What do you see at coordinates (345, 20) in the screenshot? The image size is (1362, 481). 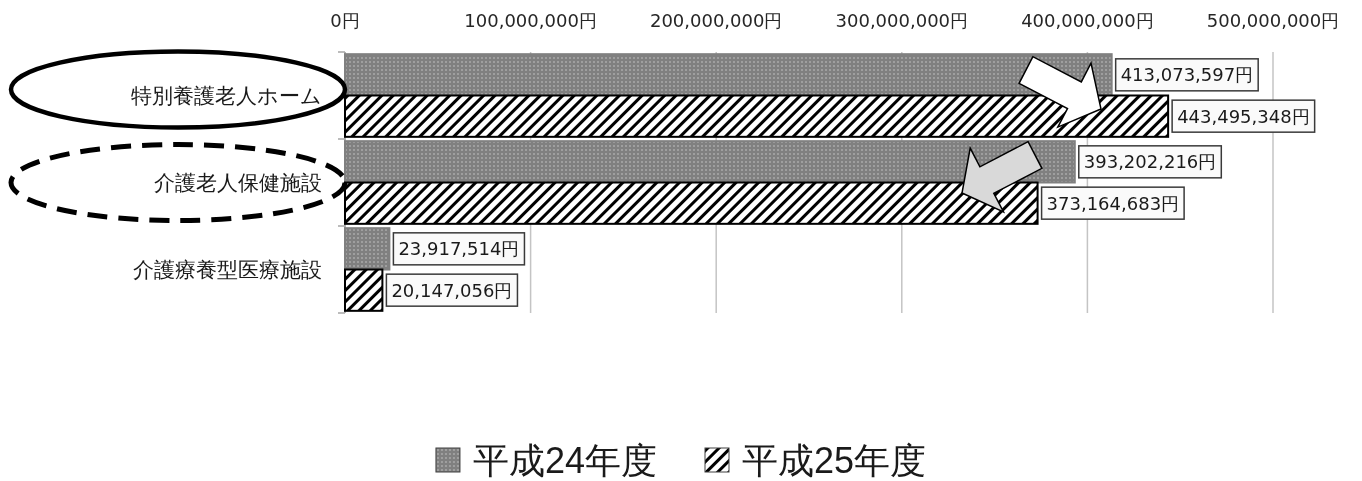 I see `x-tick-label: 0円` at bounding box center [345, 20].